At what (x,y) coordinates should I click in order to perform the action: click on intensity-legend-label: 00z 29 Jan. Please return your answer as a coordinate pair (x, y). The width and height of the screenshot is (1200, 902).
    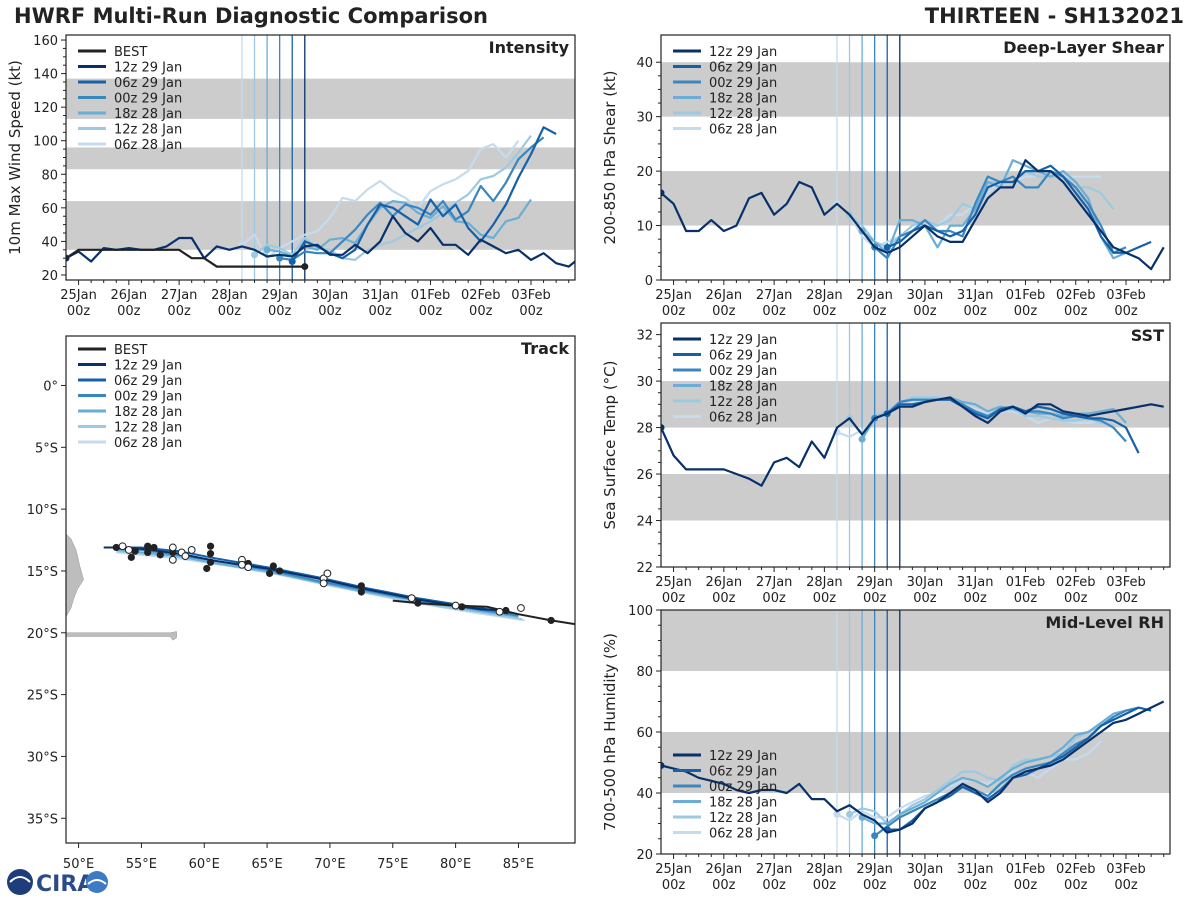
    Looking at the image, I should click on (148, 99).